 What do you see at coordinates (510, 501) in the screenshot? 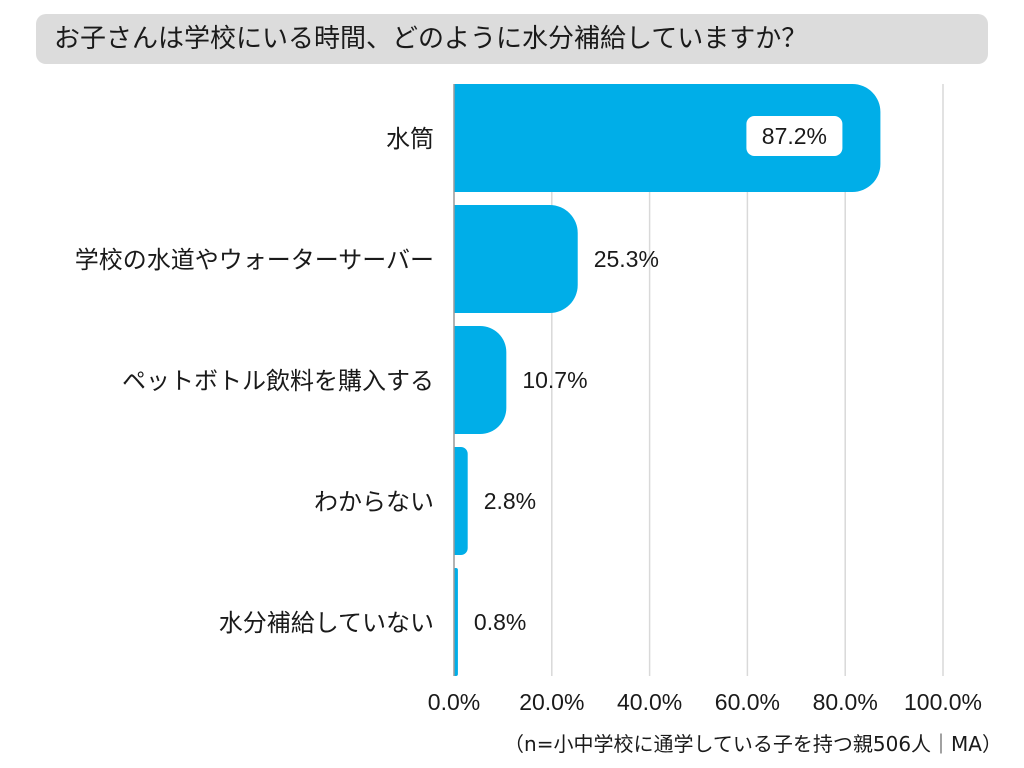
I see `data-label: 2.8%` at bounding box center [510, 501].